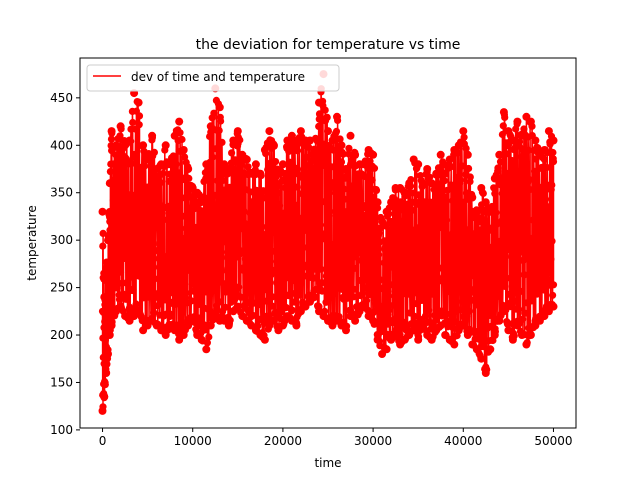 This screenshot has width=640, height=480. Describe the element at coordinates (103, 441) in the screenshot. I see `x-tick-label: 0` at that location.